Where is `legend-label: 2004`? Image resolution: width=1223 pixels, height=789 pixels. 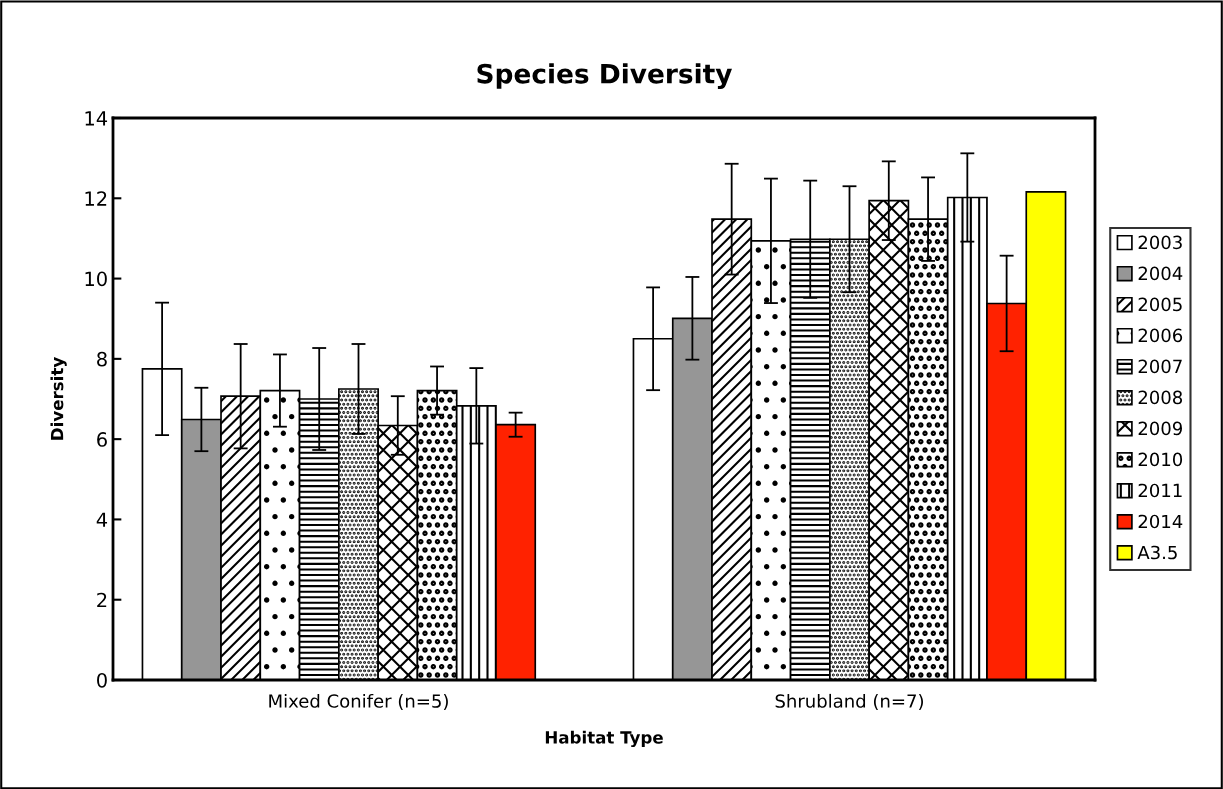 legend-label: 2004 is located at coordinates (1160, 273).